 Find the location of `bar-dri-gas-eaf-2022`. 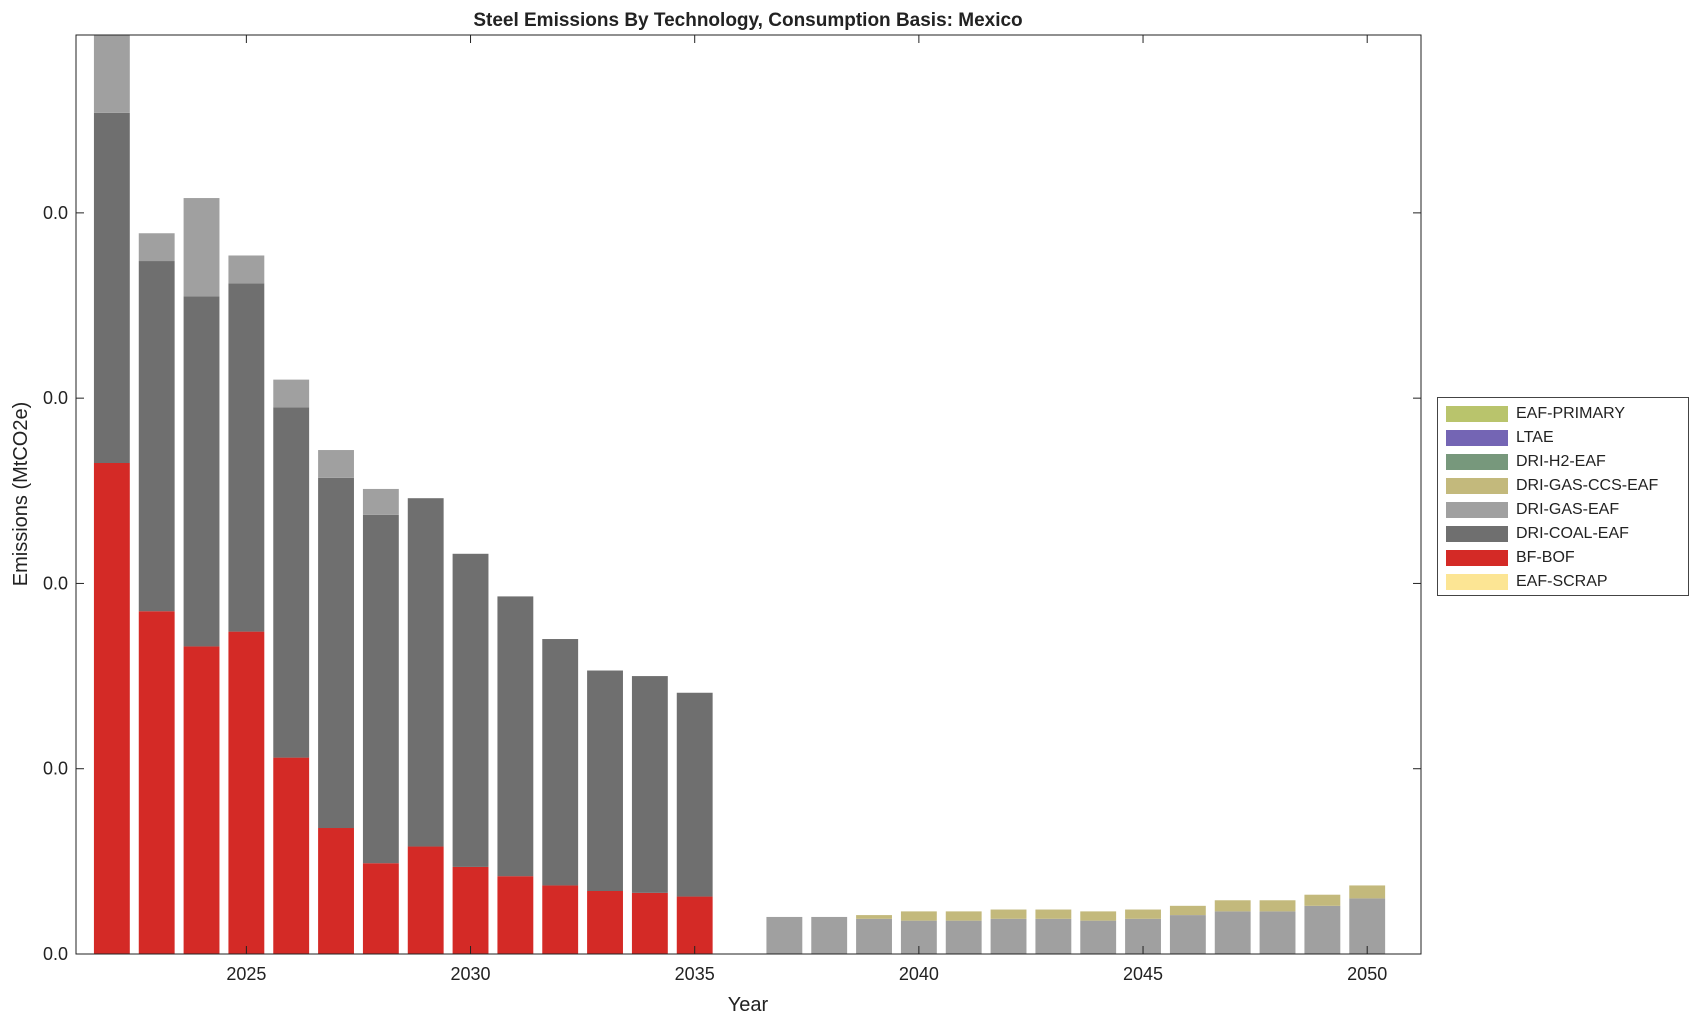

bar-dri-gas-eaf-2022 is located at coordinates (111, 74).